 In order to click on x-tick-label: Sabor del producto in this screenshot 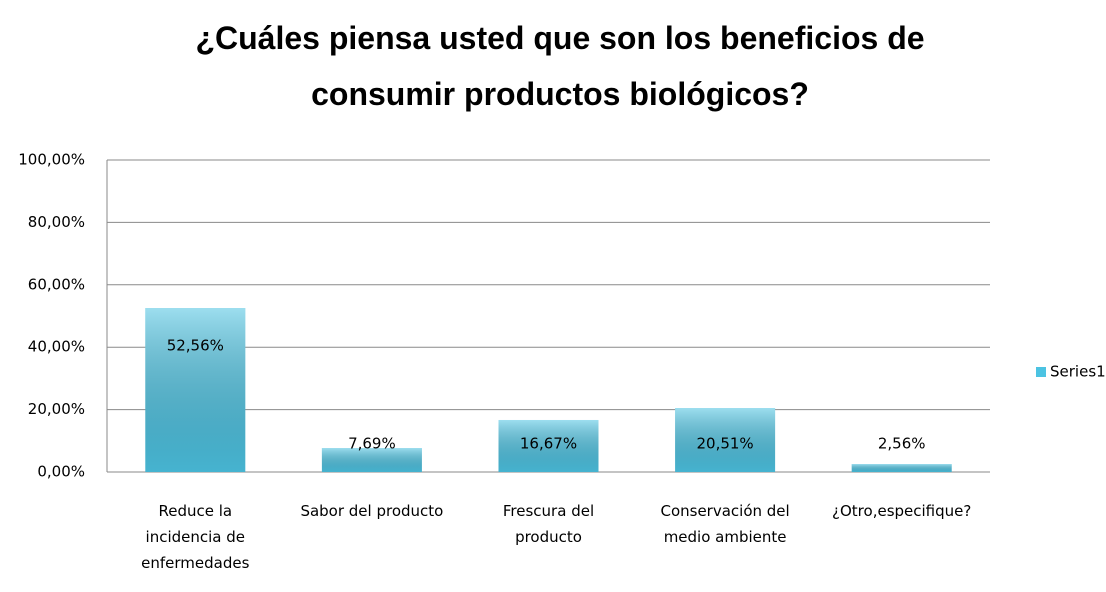, I will do `click(372, 511)`.